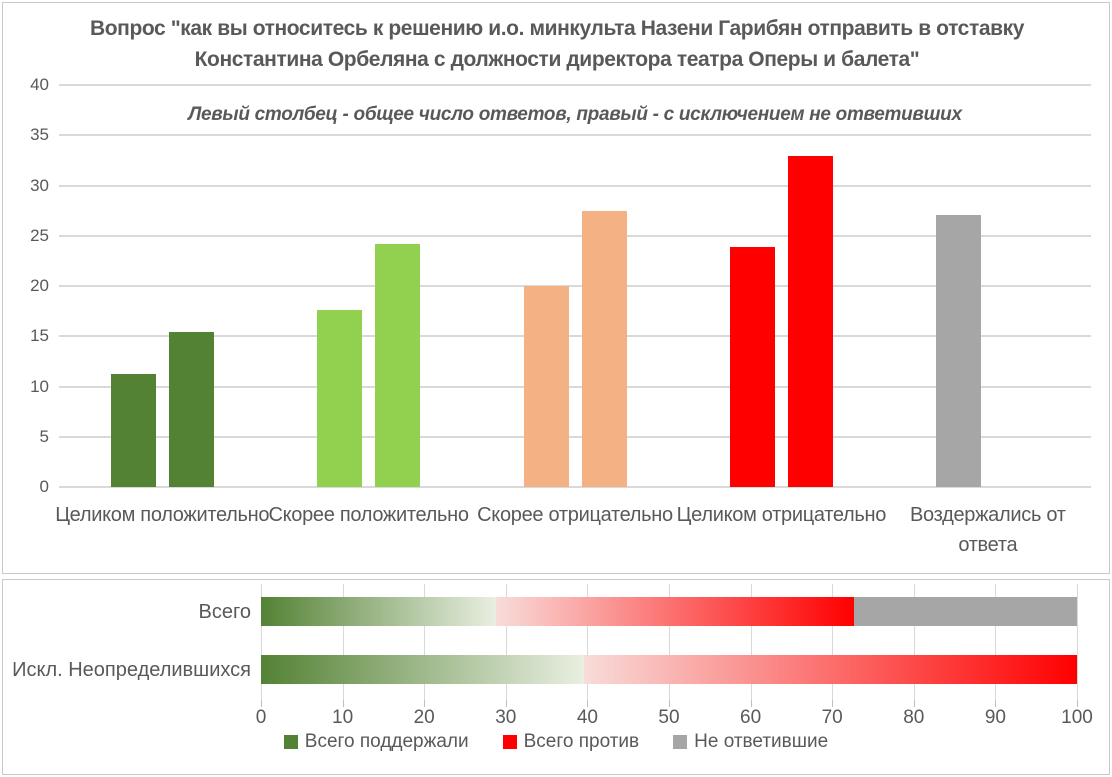  I want to click on category-label: Воздержались от ответа, so click(988, 530).